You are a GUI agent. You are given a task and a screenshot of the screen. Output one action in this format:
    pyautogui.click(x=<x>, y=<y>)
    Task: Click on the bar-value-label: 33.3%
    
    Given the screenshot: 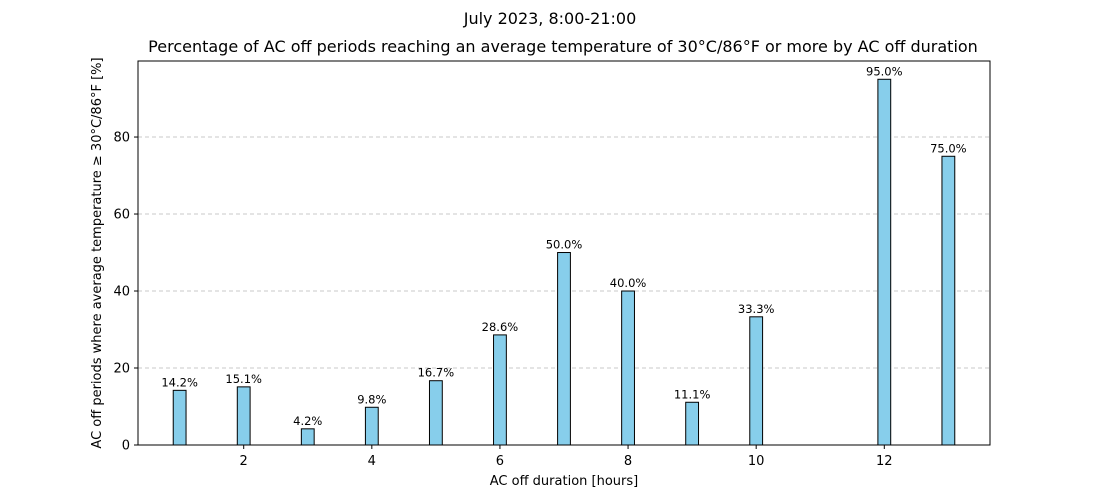 What is the action you would take?
    pyautogui.click(x=756, y=309)
    